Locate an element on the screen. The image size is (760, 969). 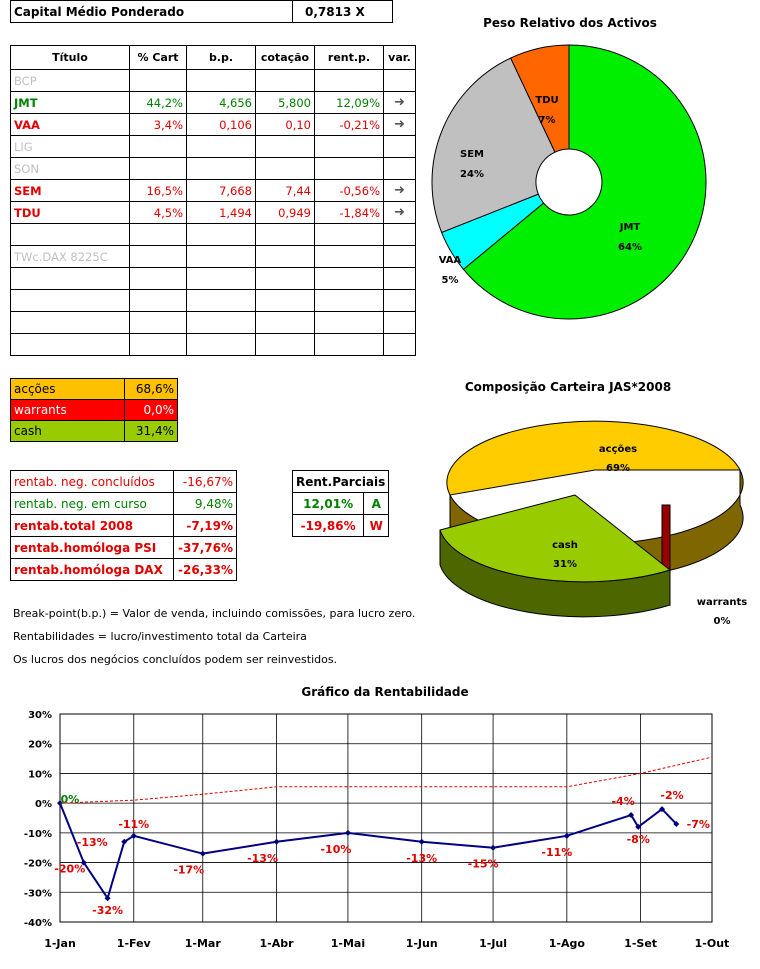
partials-title: Rent.Parciais is located at coordinates (340, 481).